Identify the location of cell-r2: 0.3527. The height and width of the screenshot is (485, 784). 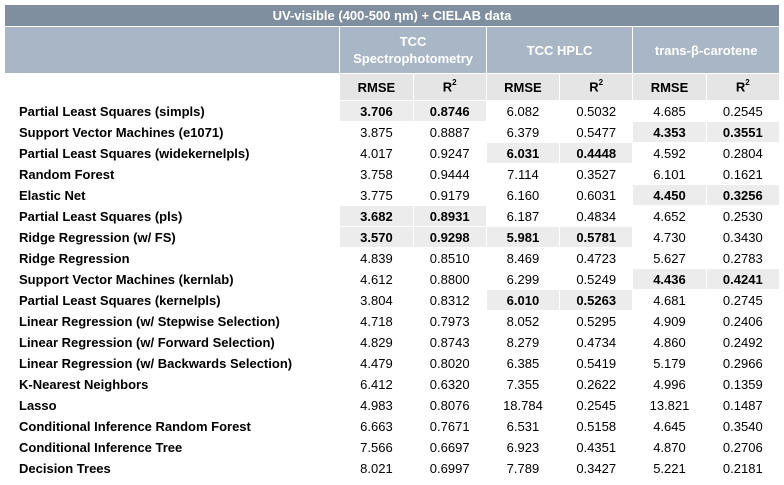
(596, 174).